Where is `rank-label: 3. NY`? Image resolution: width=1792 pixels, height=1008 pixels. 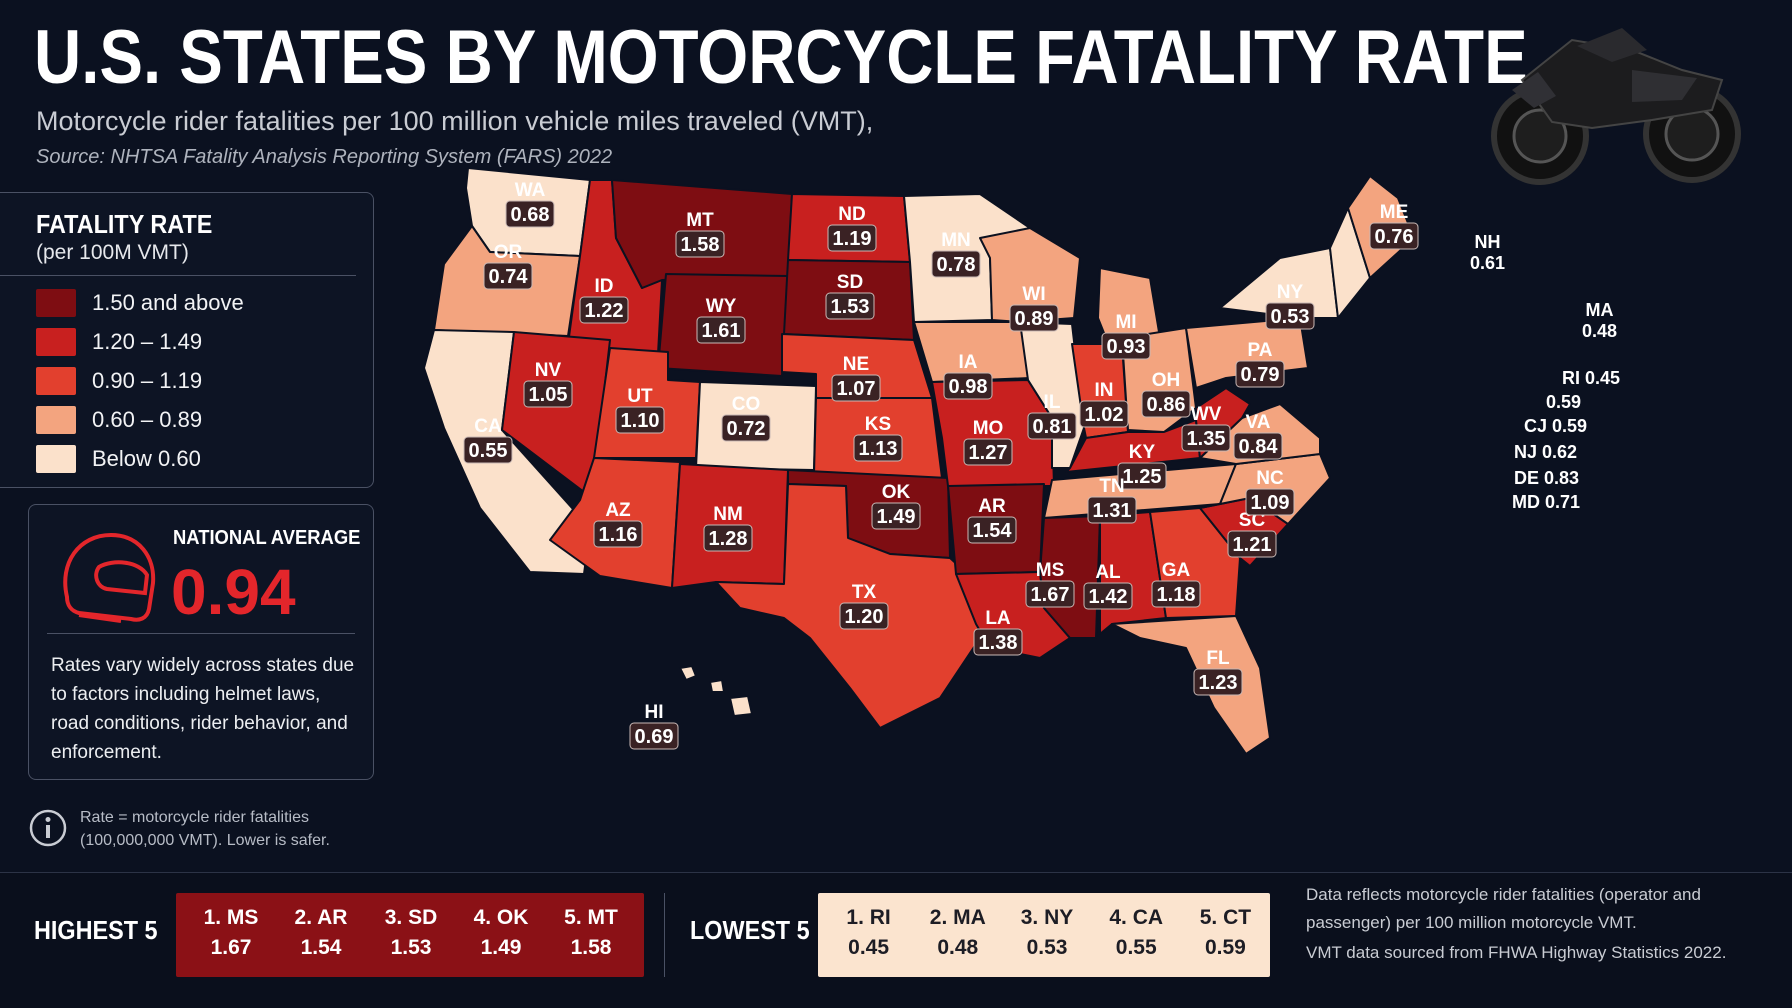 rank-label: 3. NY is located at coordinates (1047, 917).